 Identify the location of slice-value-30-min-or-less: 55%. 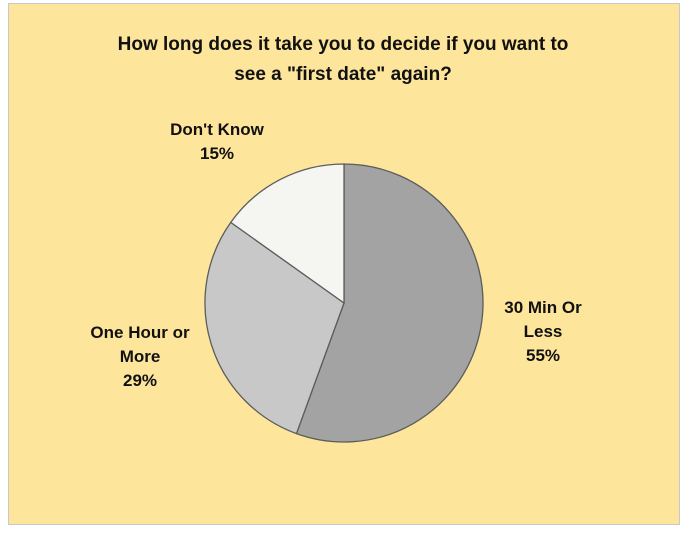
(543, 355).